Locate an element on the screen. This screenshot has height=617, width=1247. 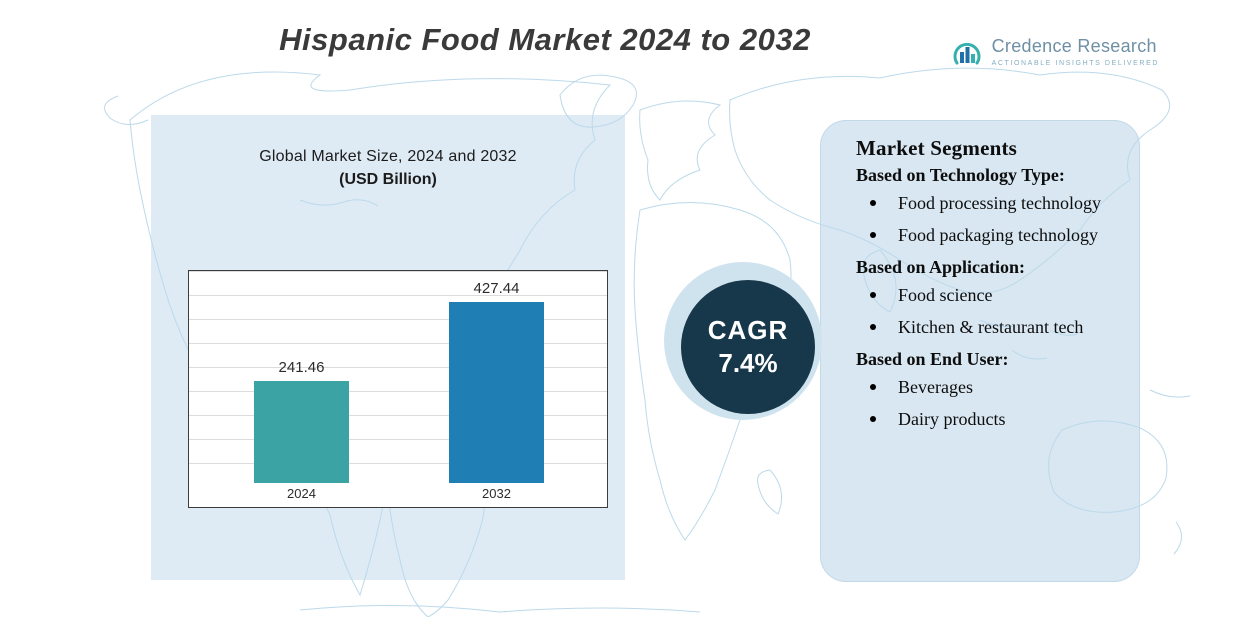
segment-bullet-item: Beverages is located at coordinates (997, 387).